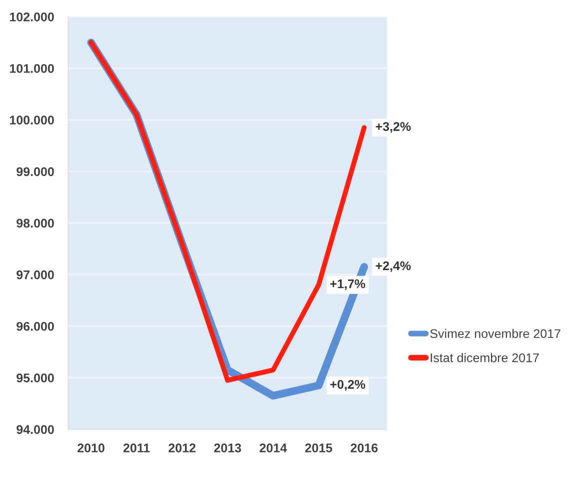 The width and height of the screenshot is (569, 477). What do you see at coordinates (348, 385) in the screenshot?
I see `annotation: +0,2%` at bounding box center [348, 385].